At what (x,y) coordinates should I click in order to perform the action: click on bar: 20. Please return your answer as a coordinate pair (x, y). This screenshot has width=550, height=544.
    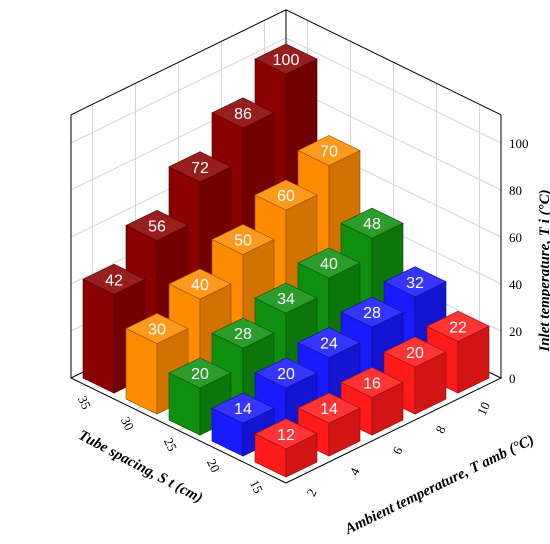
    Looking at the image, I should click on (286, 396).